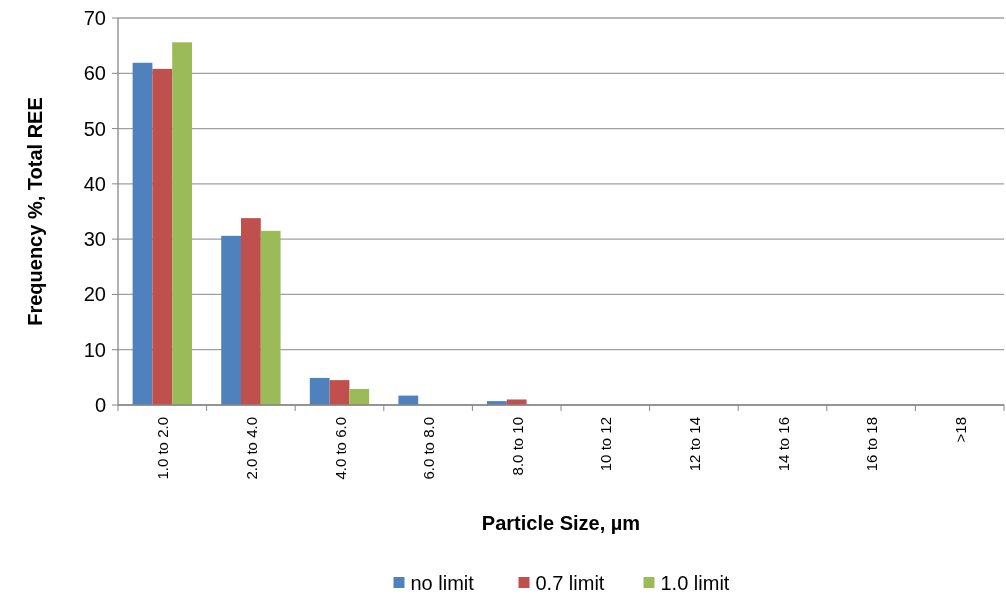 This screenshot has width=1006, height=598. I want to click on y-tick-label: 20, so click(94, 294).